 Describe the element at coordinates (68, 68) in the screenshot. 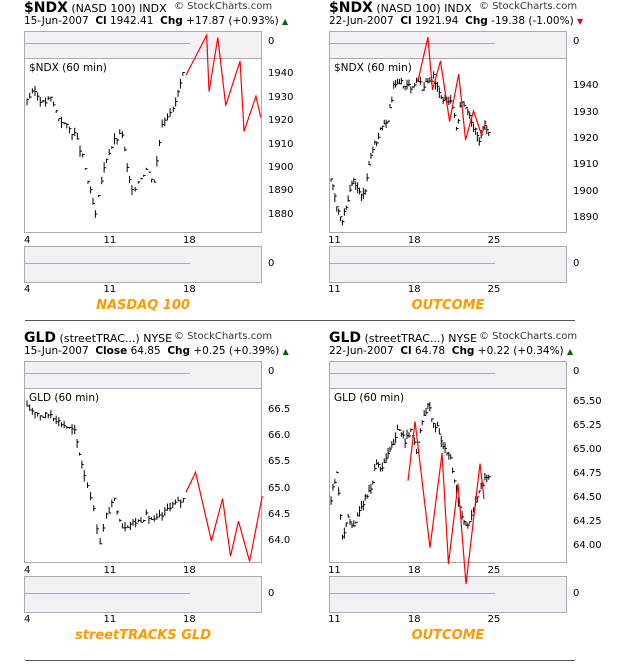

I see `plot-label: $NDX (60 min)` at that location.